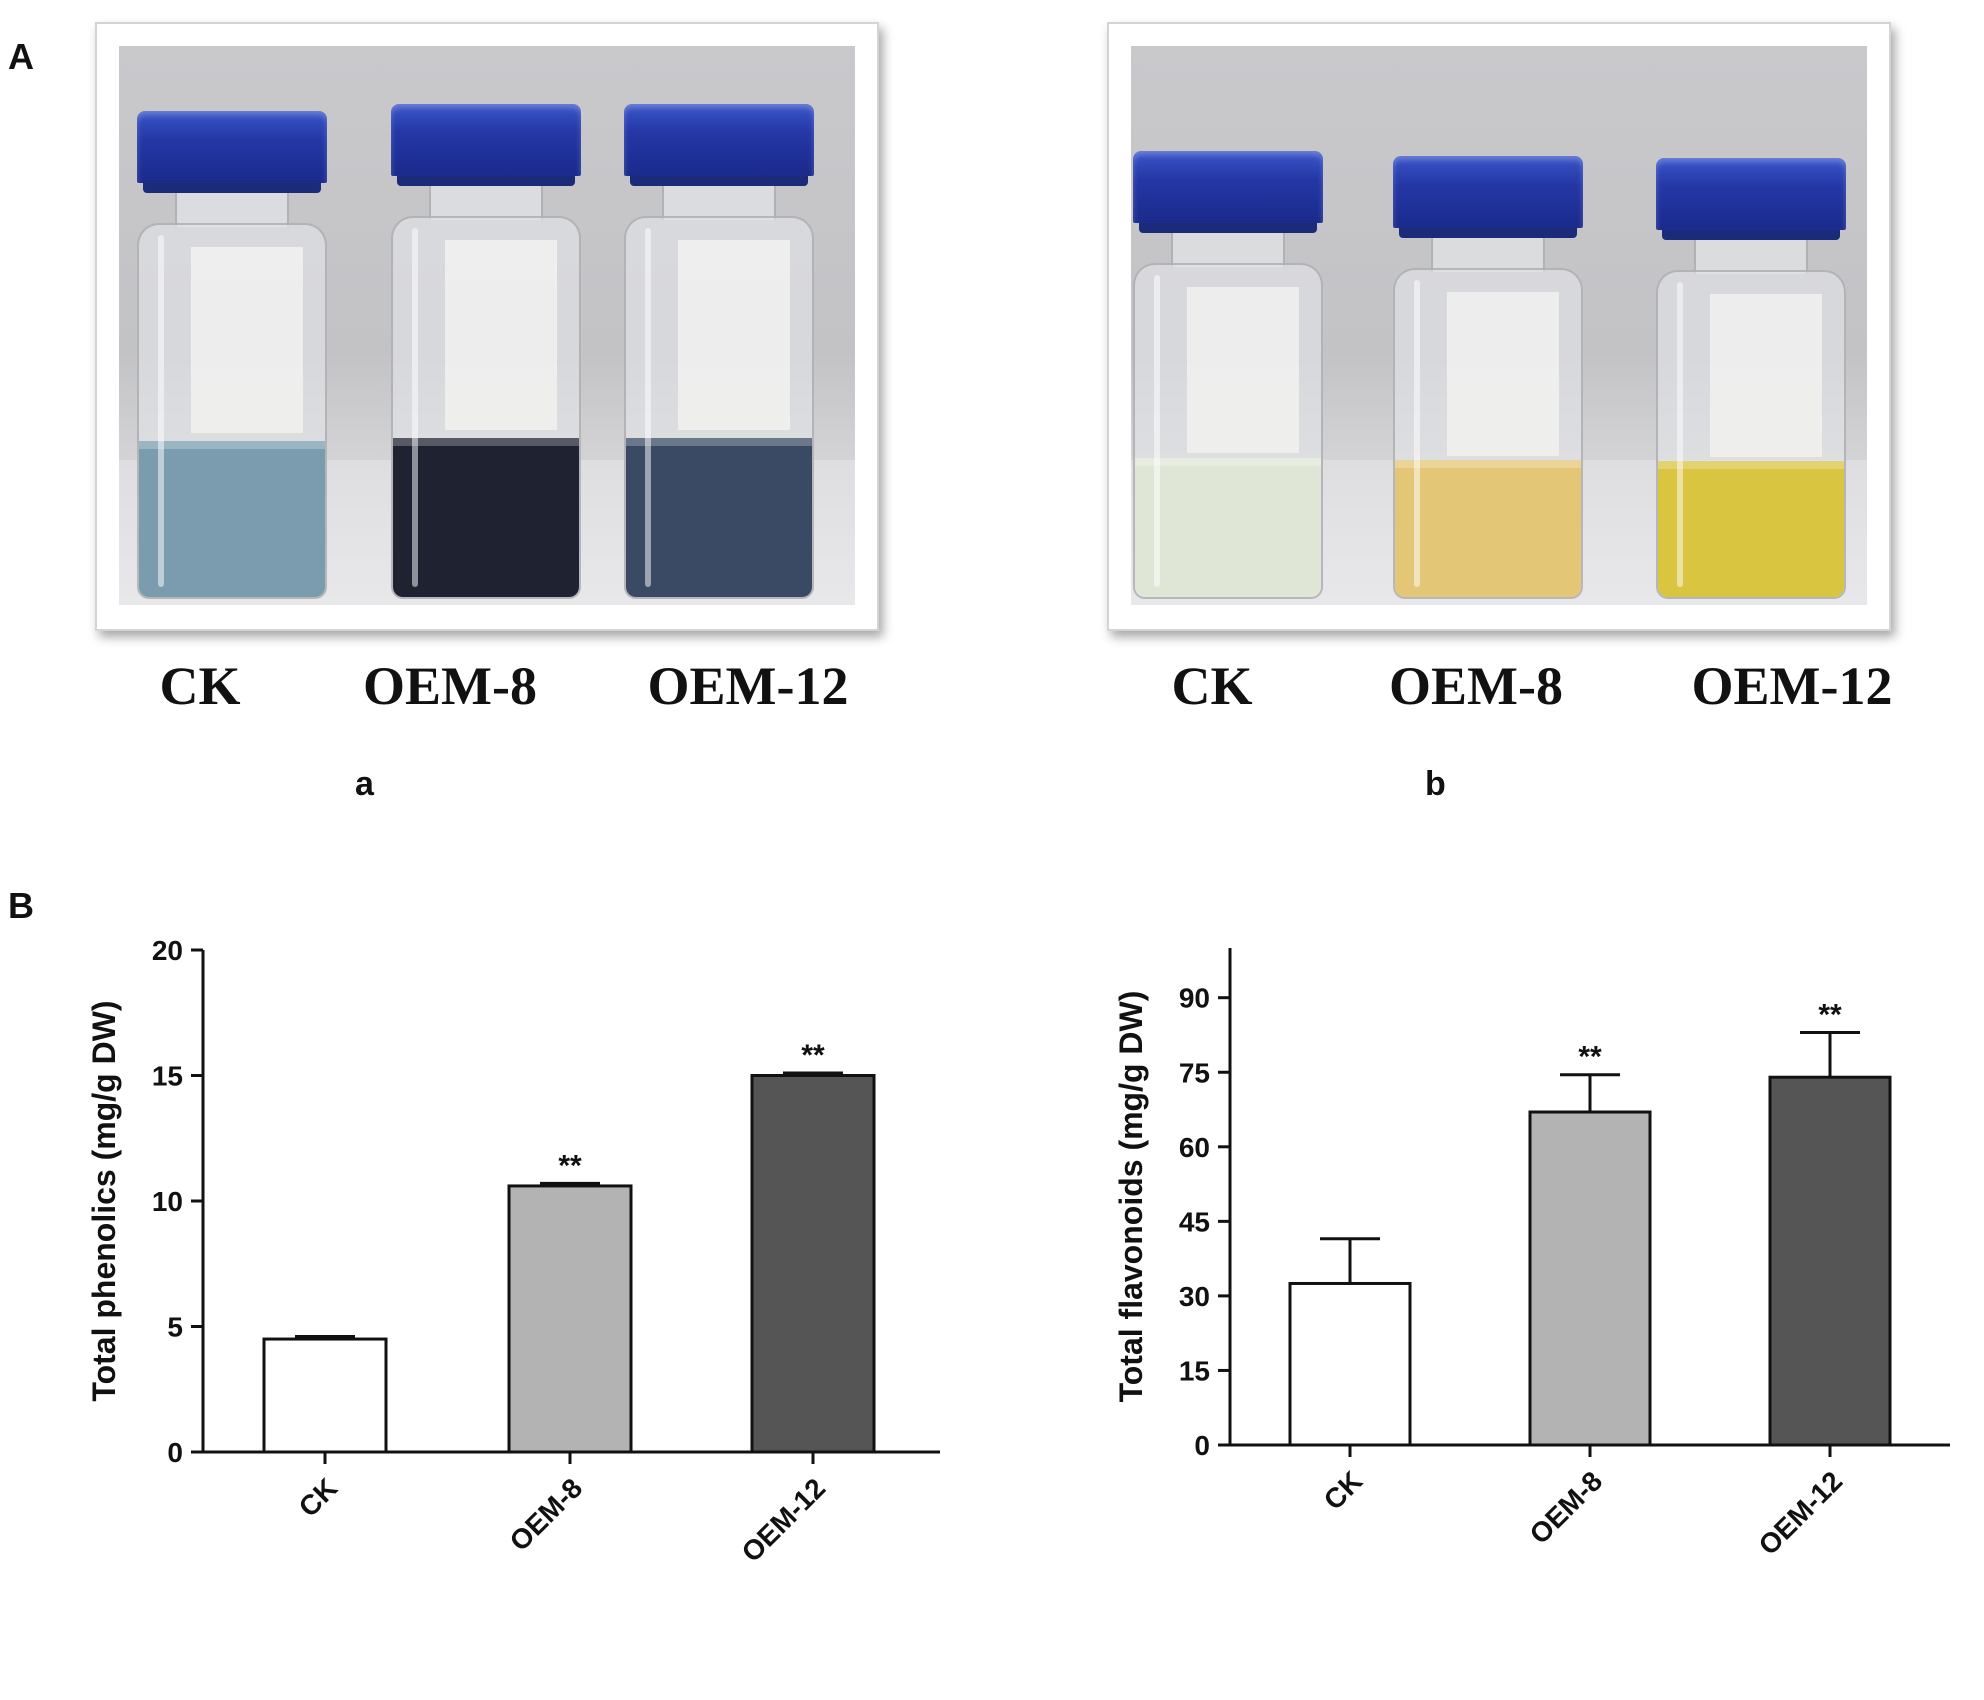 This screenshot has width=1984, height=1700. What do you see at coordinates (1488, 377) in the screenshot?
I see `vial-oem8-b` at bounding box center [1488, 377].